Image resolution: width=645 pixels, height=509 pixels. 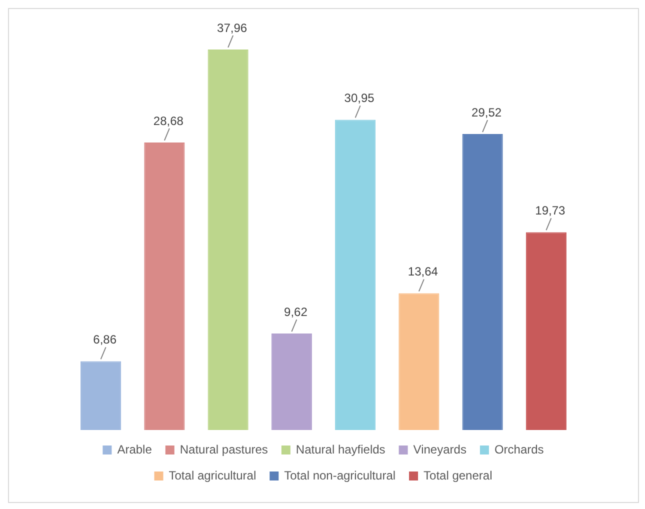 I want to click on data-label: 6,86, so click(x=105, y=339).